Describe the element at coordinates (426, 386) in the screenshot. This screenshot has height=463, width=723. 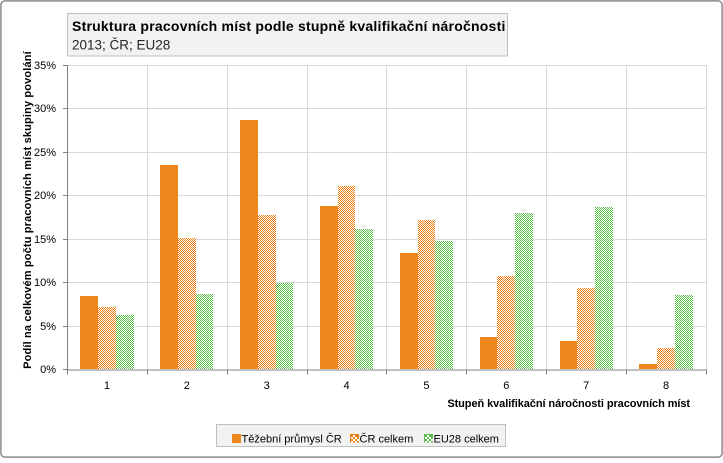
I see `svg-text: 5` at that location.